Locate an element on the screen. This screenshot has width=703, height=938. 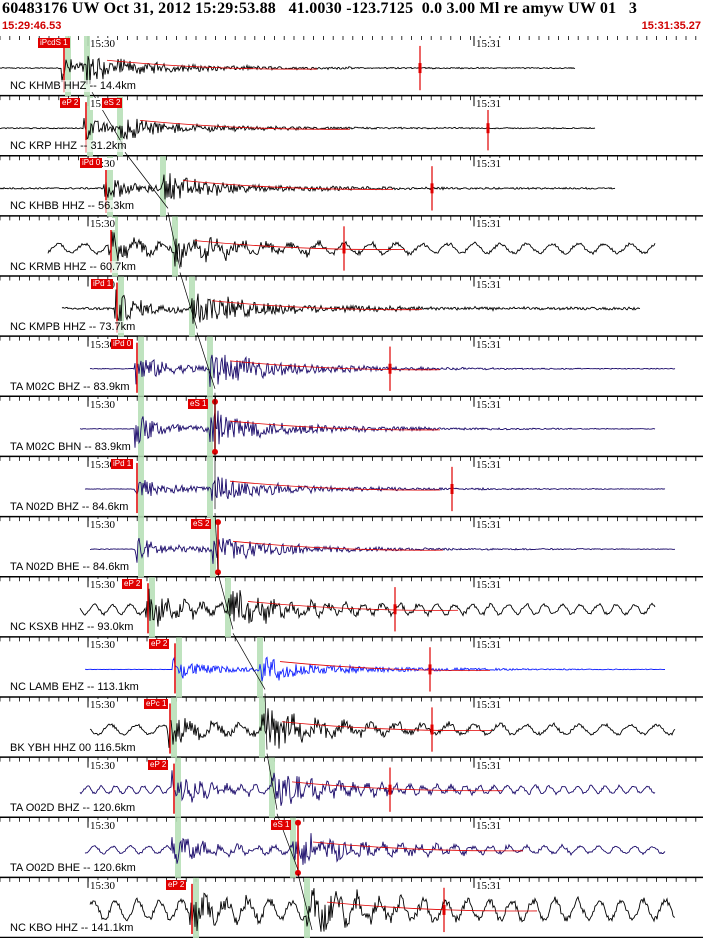
station-label: TA M02C BHN -- 83.9km is located at coordinates (70, 446).